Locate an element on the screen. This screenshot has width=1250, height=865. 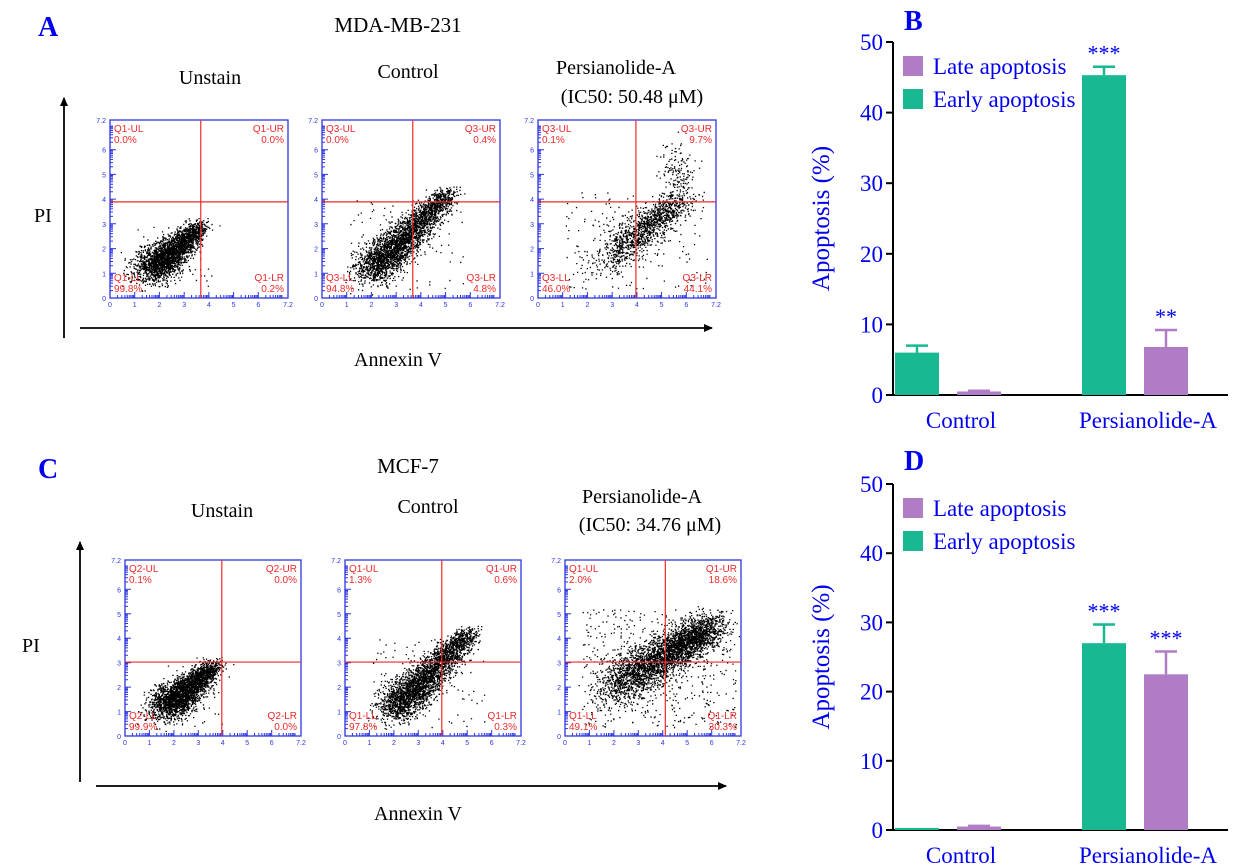
quadrant-value-lr: 30.3% is located at coordinates (723, 727).